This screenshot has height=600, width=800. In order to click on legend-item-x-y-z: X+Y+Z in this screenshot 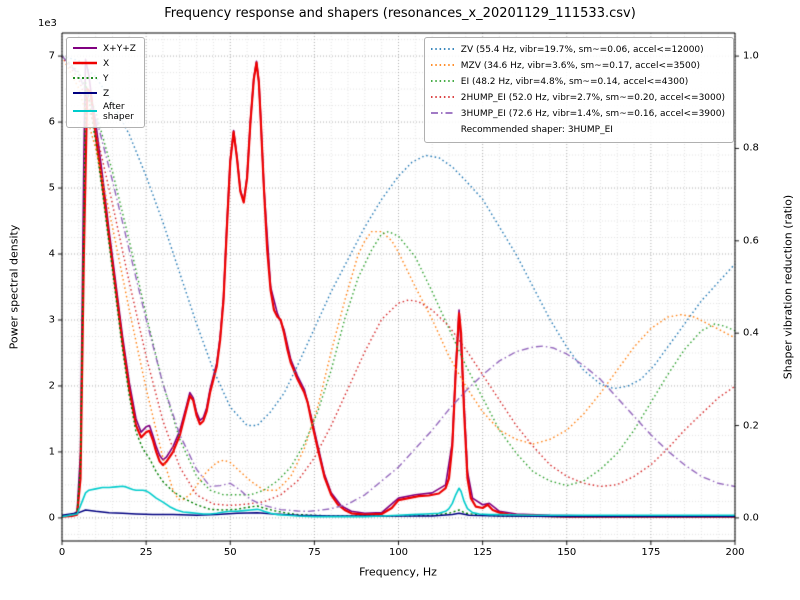, I will do `click(104, 49)`.